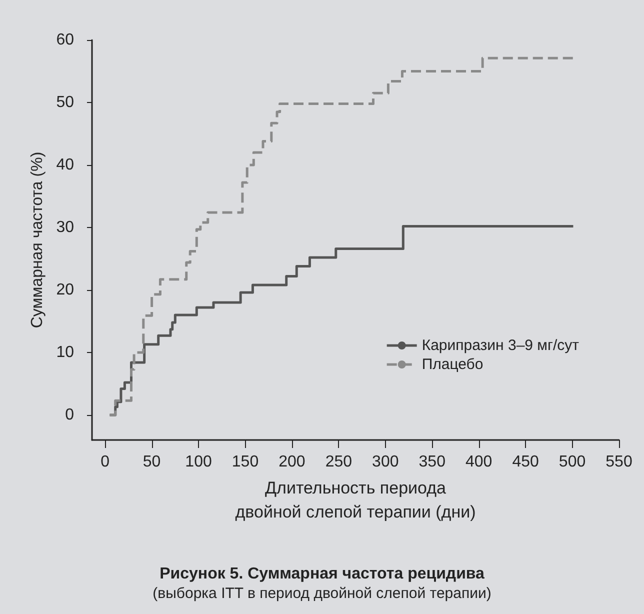  Describe the element at coordinates (105, 462) in the screenshot. I see `x-tick-label: 0` at that location.